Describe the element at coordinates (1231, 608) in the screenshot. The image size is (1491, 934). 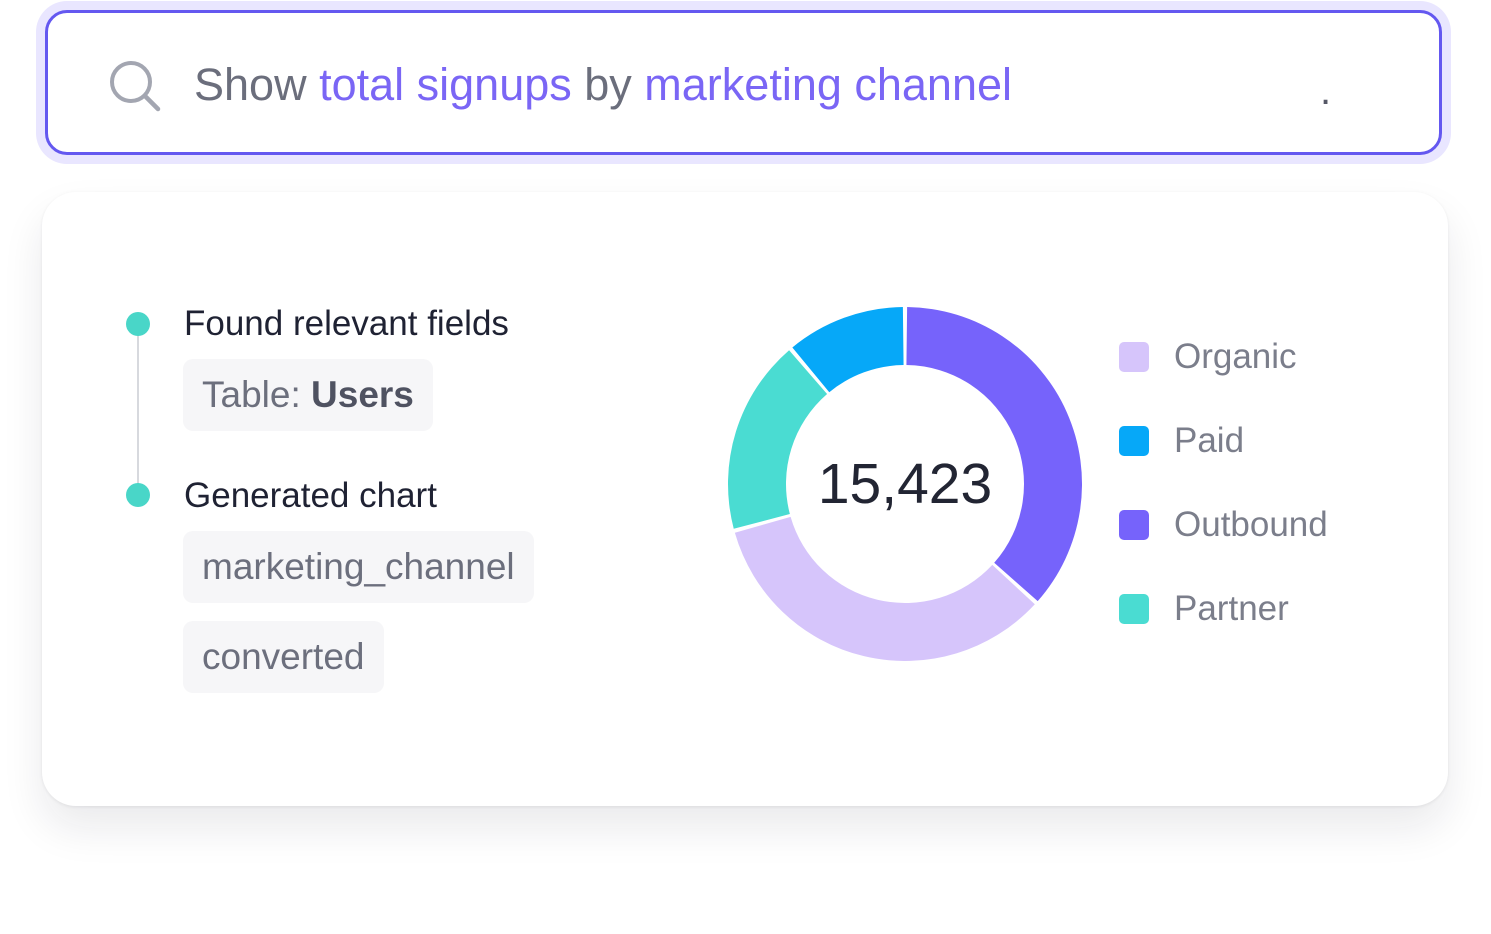
I see `legend-label: Partner` at that location.